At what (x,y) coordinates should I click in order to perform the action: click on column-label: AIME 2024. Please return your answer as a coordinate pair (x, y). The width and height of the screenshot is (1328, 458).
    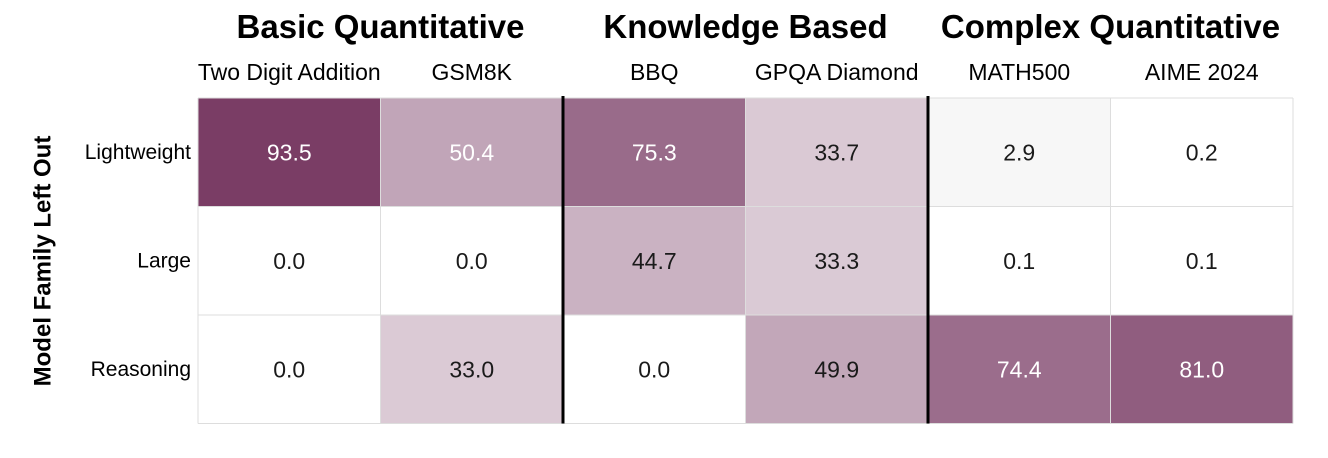
    Looking at the image, I should click on (1202, 72).